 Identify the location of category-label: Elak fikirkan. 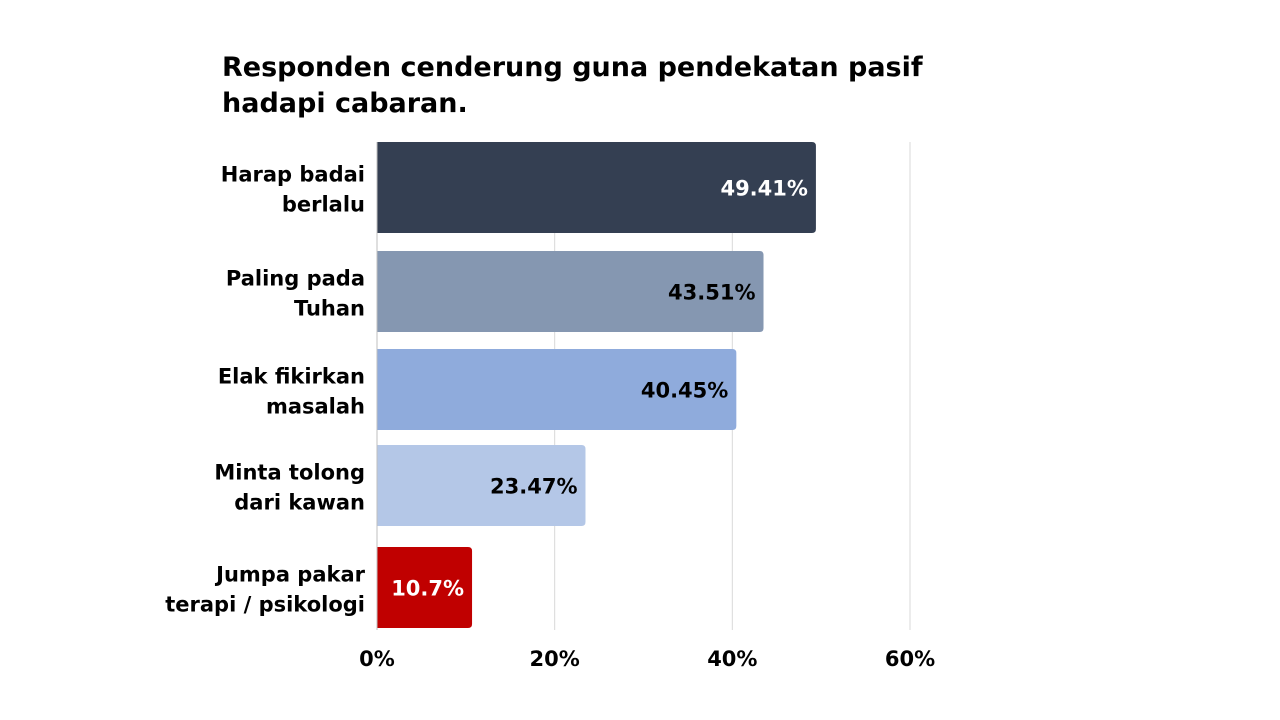
(291, 377).